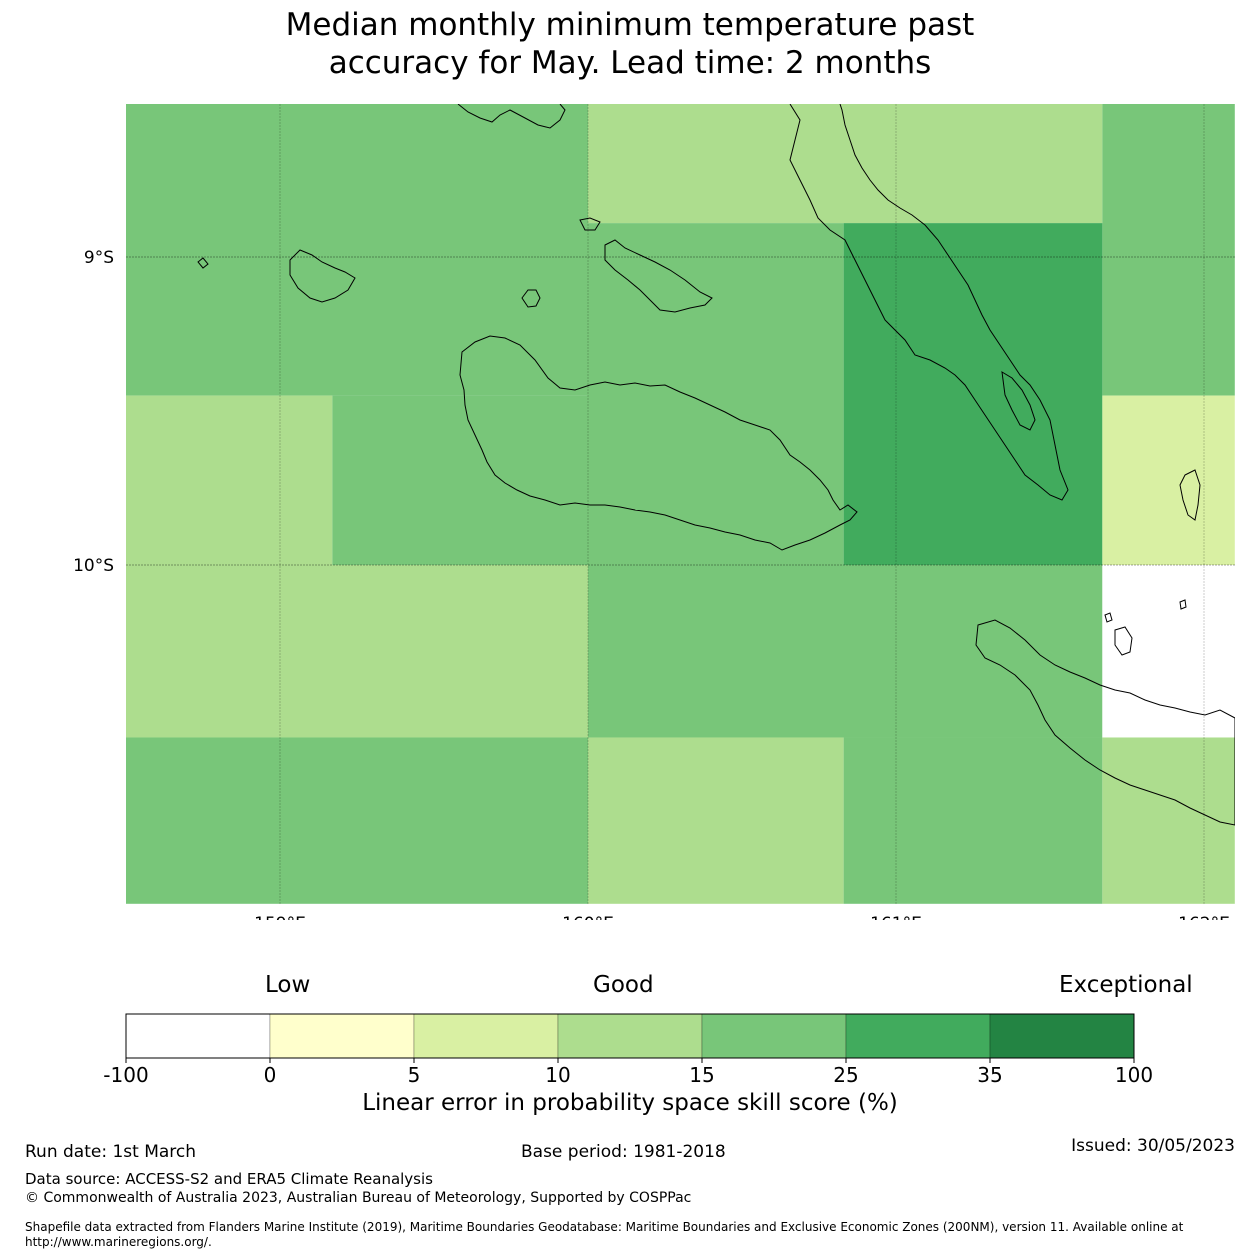 The width and height of the screenshot is (1260, 1260). I want to click on coastline-russell-islands, so click(322, 276).